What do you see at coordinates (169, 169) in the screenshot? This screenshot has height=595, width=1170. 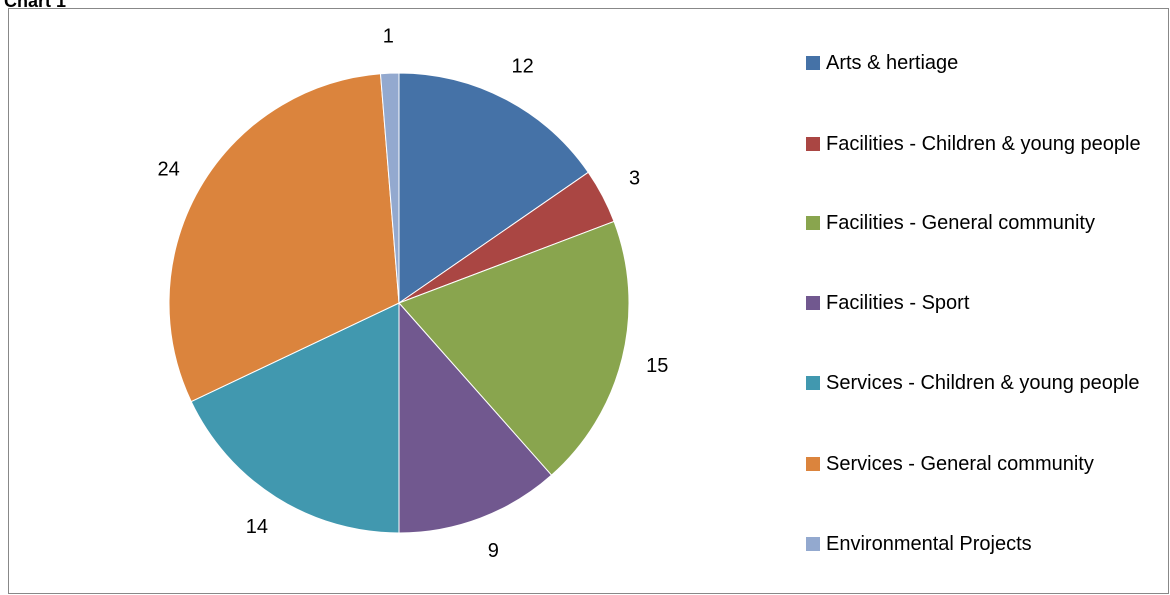 I see `data-label: 24` at bounding box center [169, 169].